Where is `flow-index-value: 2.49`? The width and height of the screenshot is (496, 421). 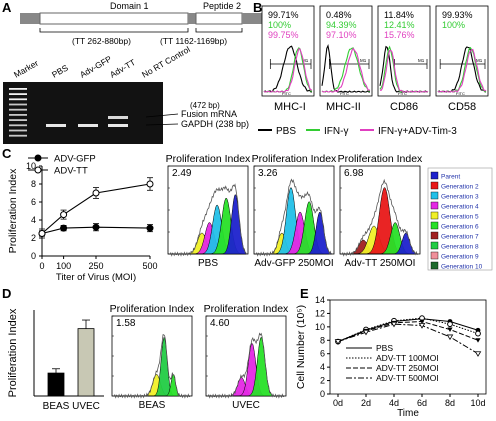
flow-index-value: 2.49 is located at coordinates (182, 173).